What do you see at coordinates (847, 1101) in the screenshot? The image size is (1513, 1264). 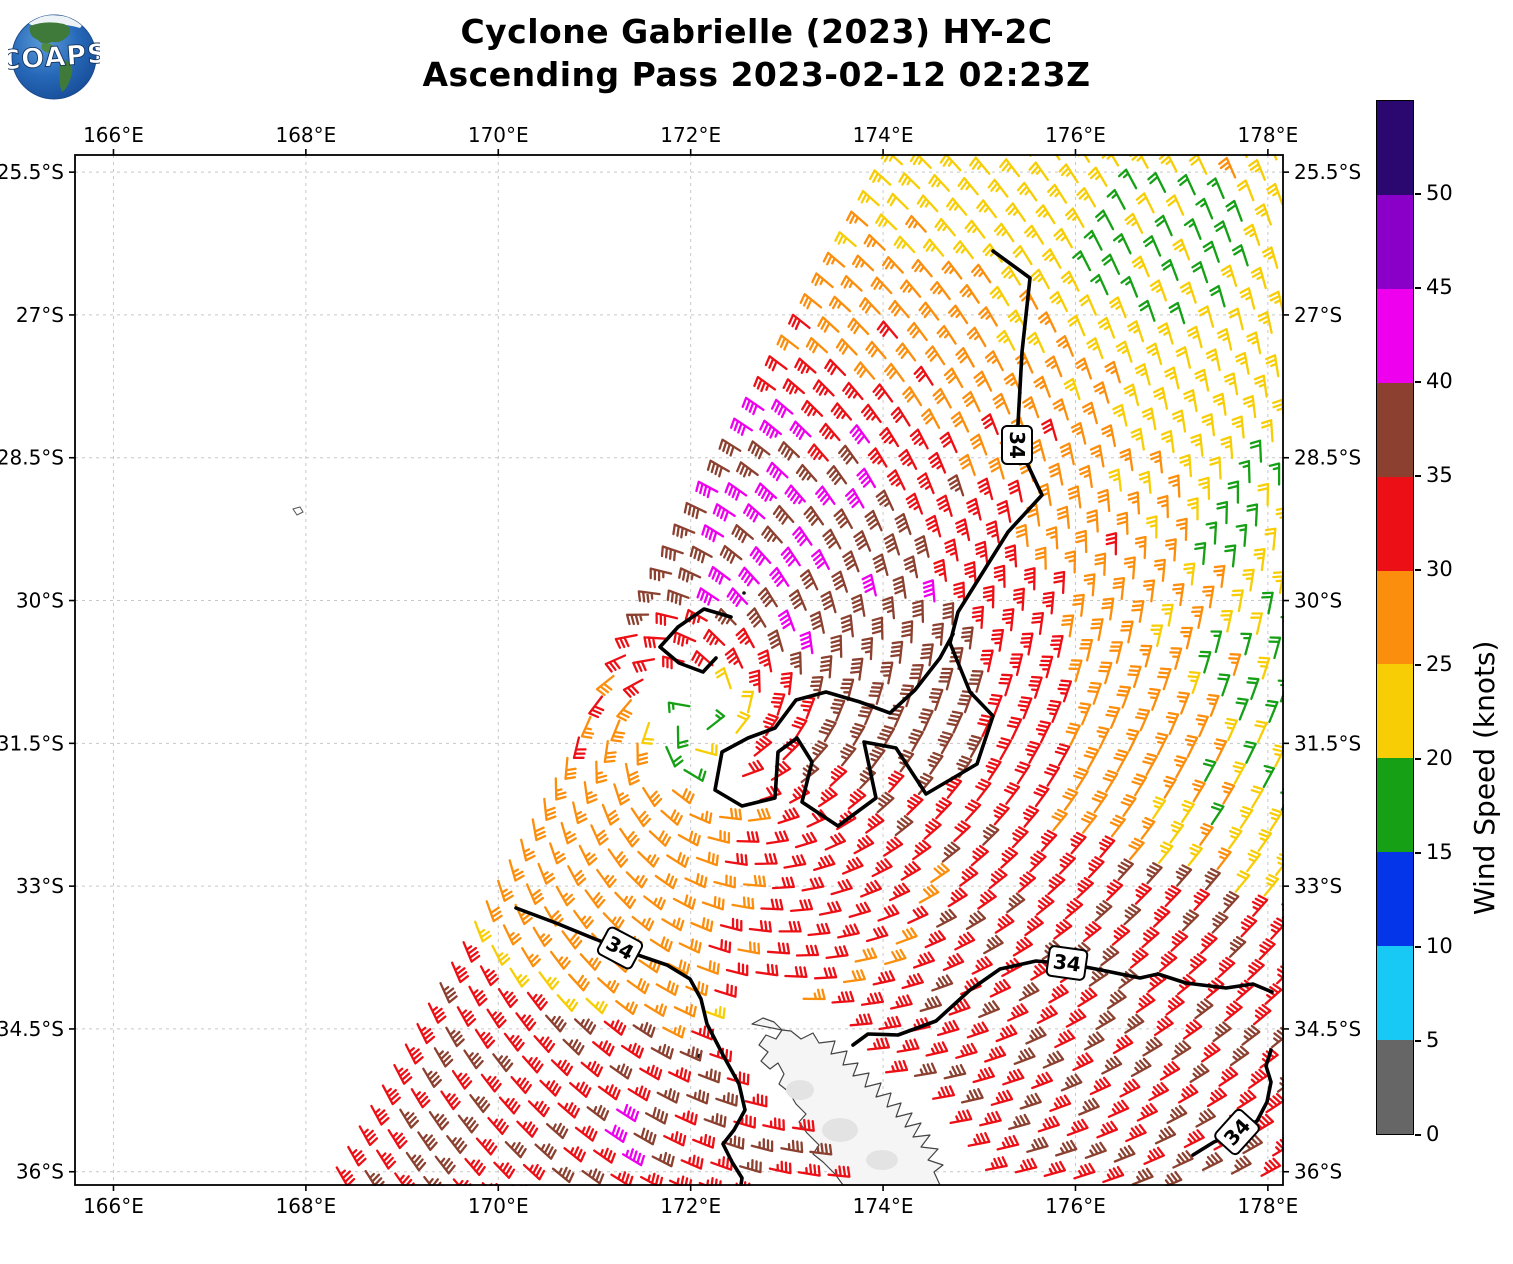 I see `nz-northland-coastline` at bounding box center [847, 1101].